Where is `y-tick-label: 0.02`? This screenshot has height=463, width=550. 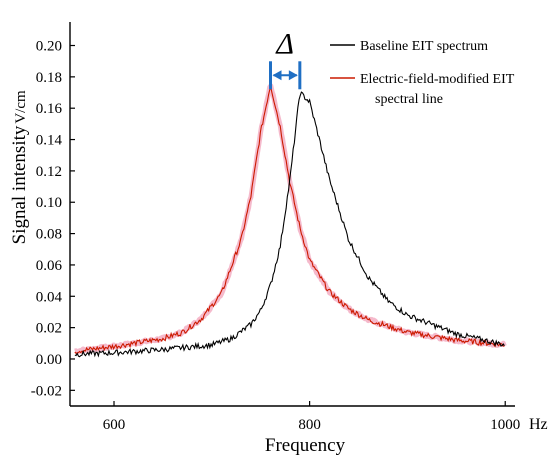 y-tick-label: 0.02 is located at coordinates (49, 329).